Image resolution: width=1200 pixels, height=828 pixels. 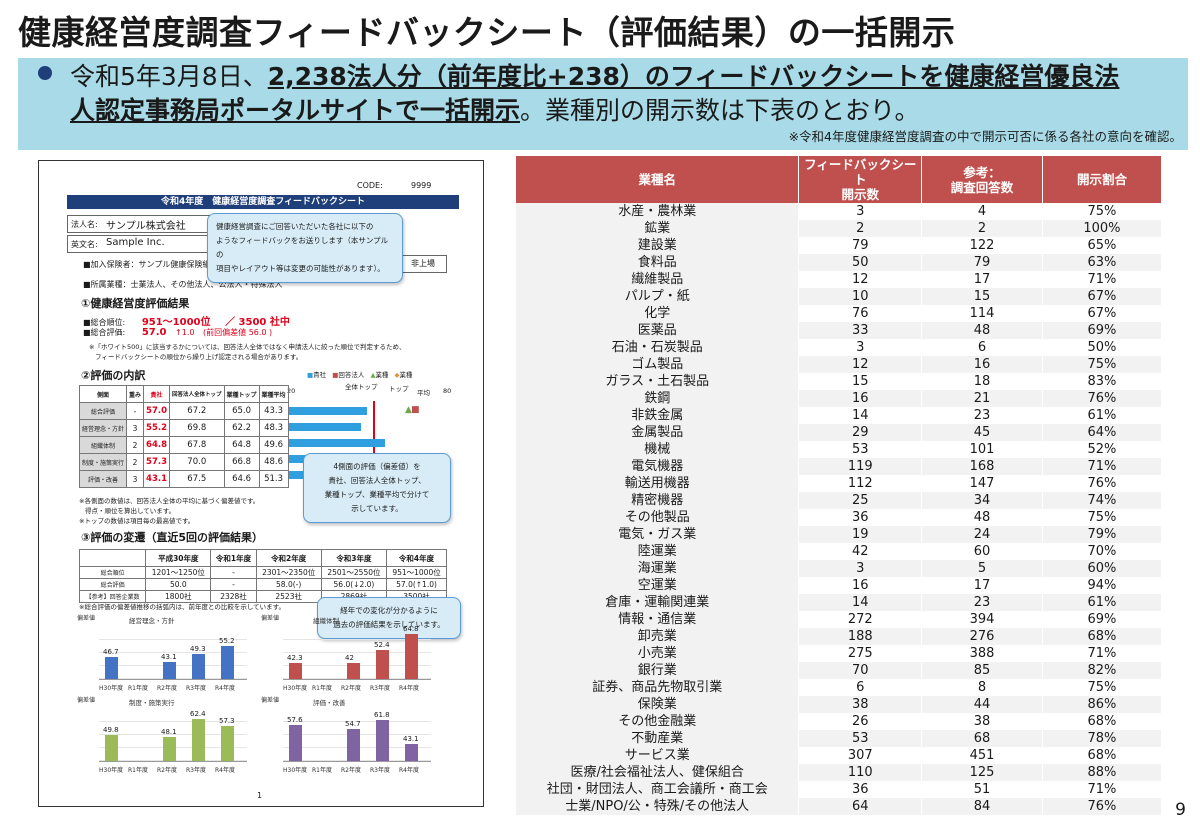 What do you see at coordinates (860, 364) in the screenshot?
I see `disclosed-cell: 12` at bounding box center [860, 364].